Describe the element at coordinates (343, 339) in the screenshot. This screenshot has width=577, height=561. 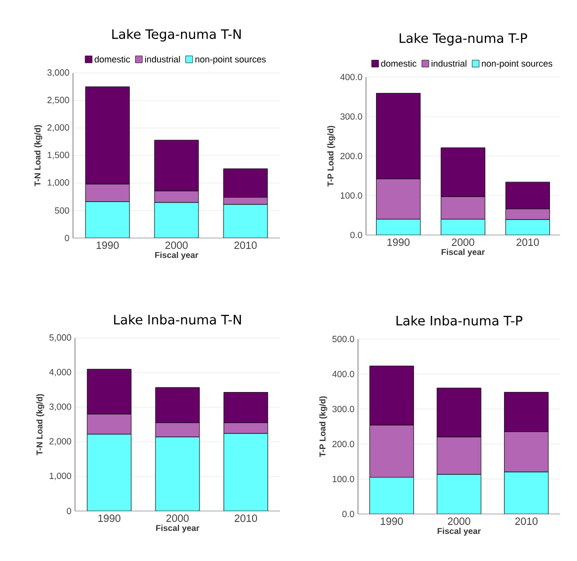
I see `y-tick-label: 500.0` at that location.